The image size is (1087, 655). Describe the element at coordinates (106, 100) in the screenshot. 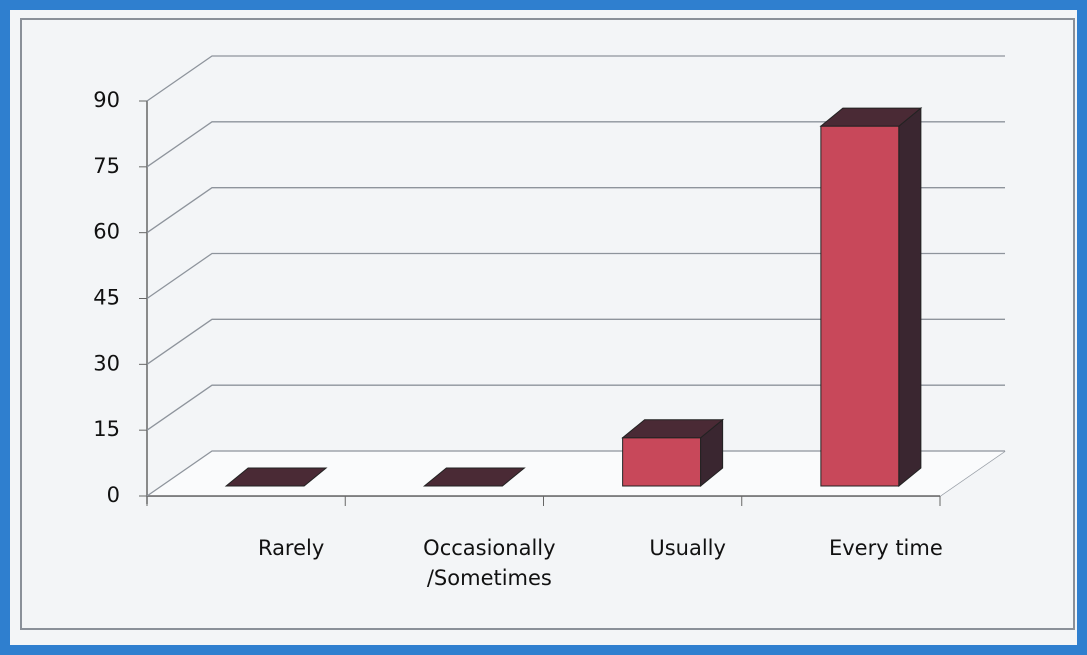

I see `y-tick-label: 90` at that location.